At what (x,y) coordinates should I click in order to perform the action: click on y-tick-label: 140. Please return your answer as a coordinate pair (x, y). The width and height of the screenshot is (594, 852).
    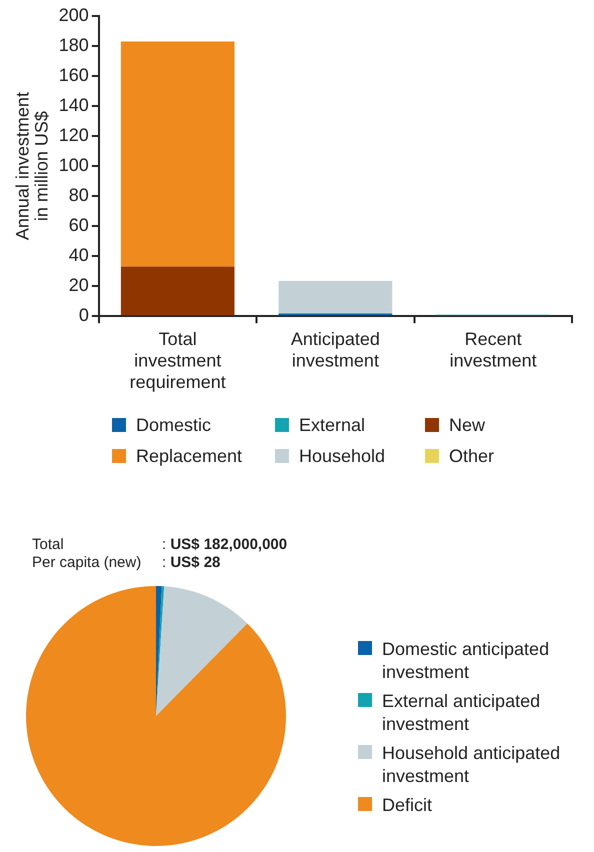
    Looking at the image, I should click on (73, 105).